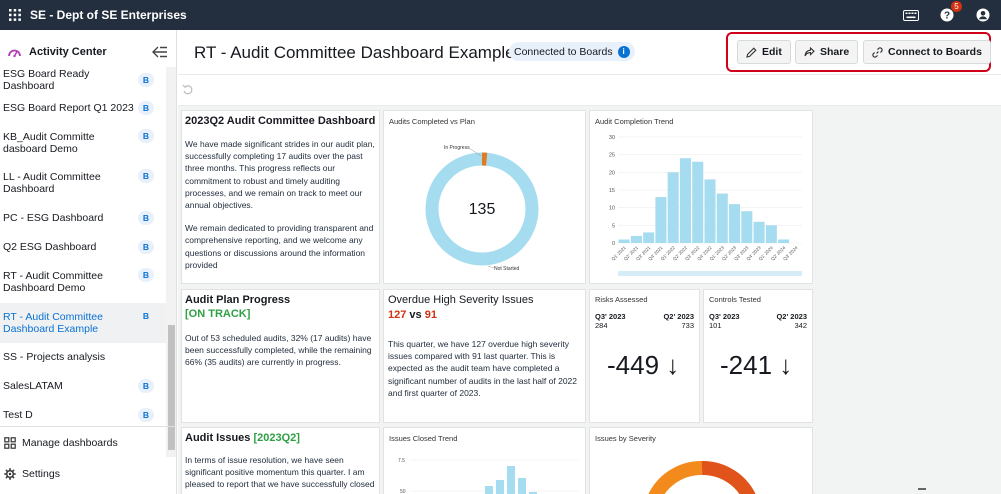  I want to click on sidebar-item-q2-esg: Q2 ESG Dashboard B, so click(83, 247).